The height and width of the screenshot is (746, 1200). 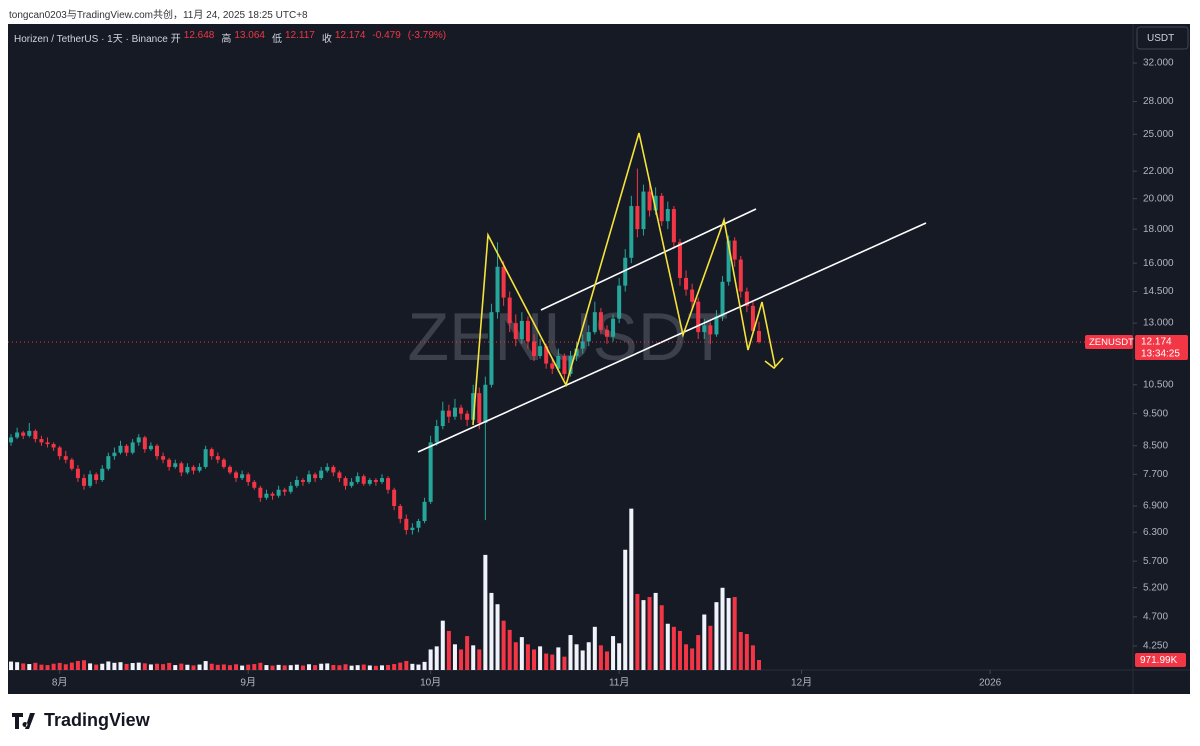 What do you see at coordinates (1158, 263) in the screenshot?
I see `y-tick-label: 16.000` at bounding box center [1158, 263].